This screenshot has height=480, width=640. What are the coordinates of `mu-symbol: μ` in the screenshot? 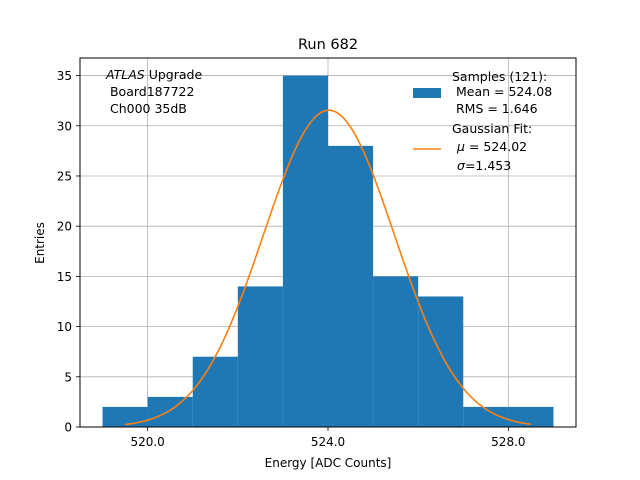 It's located at (460, 146).